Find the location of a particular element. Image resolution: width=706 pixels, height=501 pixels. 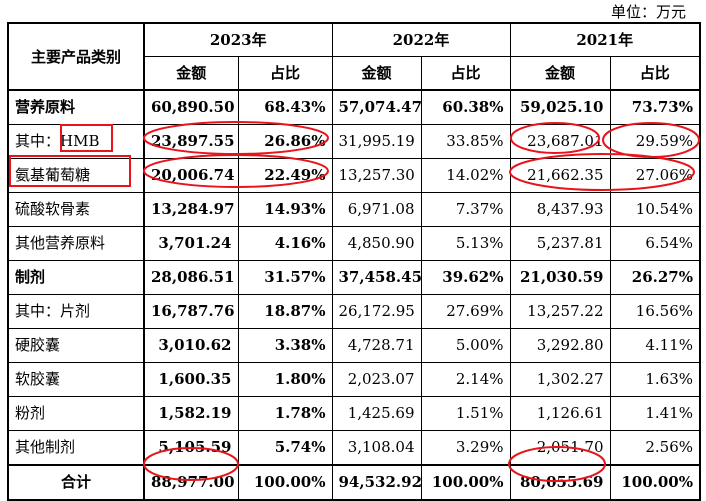

cell-ratio-2023: 4.16% is located at coordinates (285, 243).